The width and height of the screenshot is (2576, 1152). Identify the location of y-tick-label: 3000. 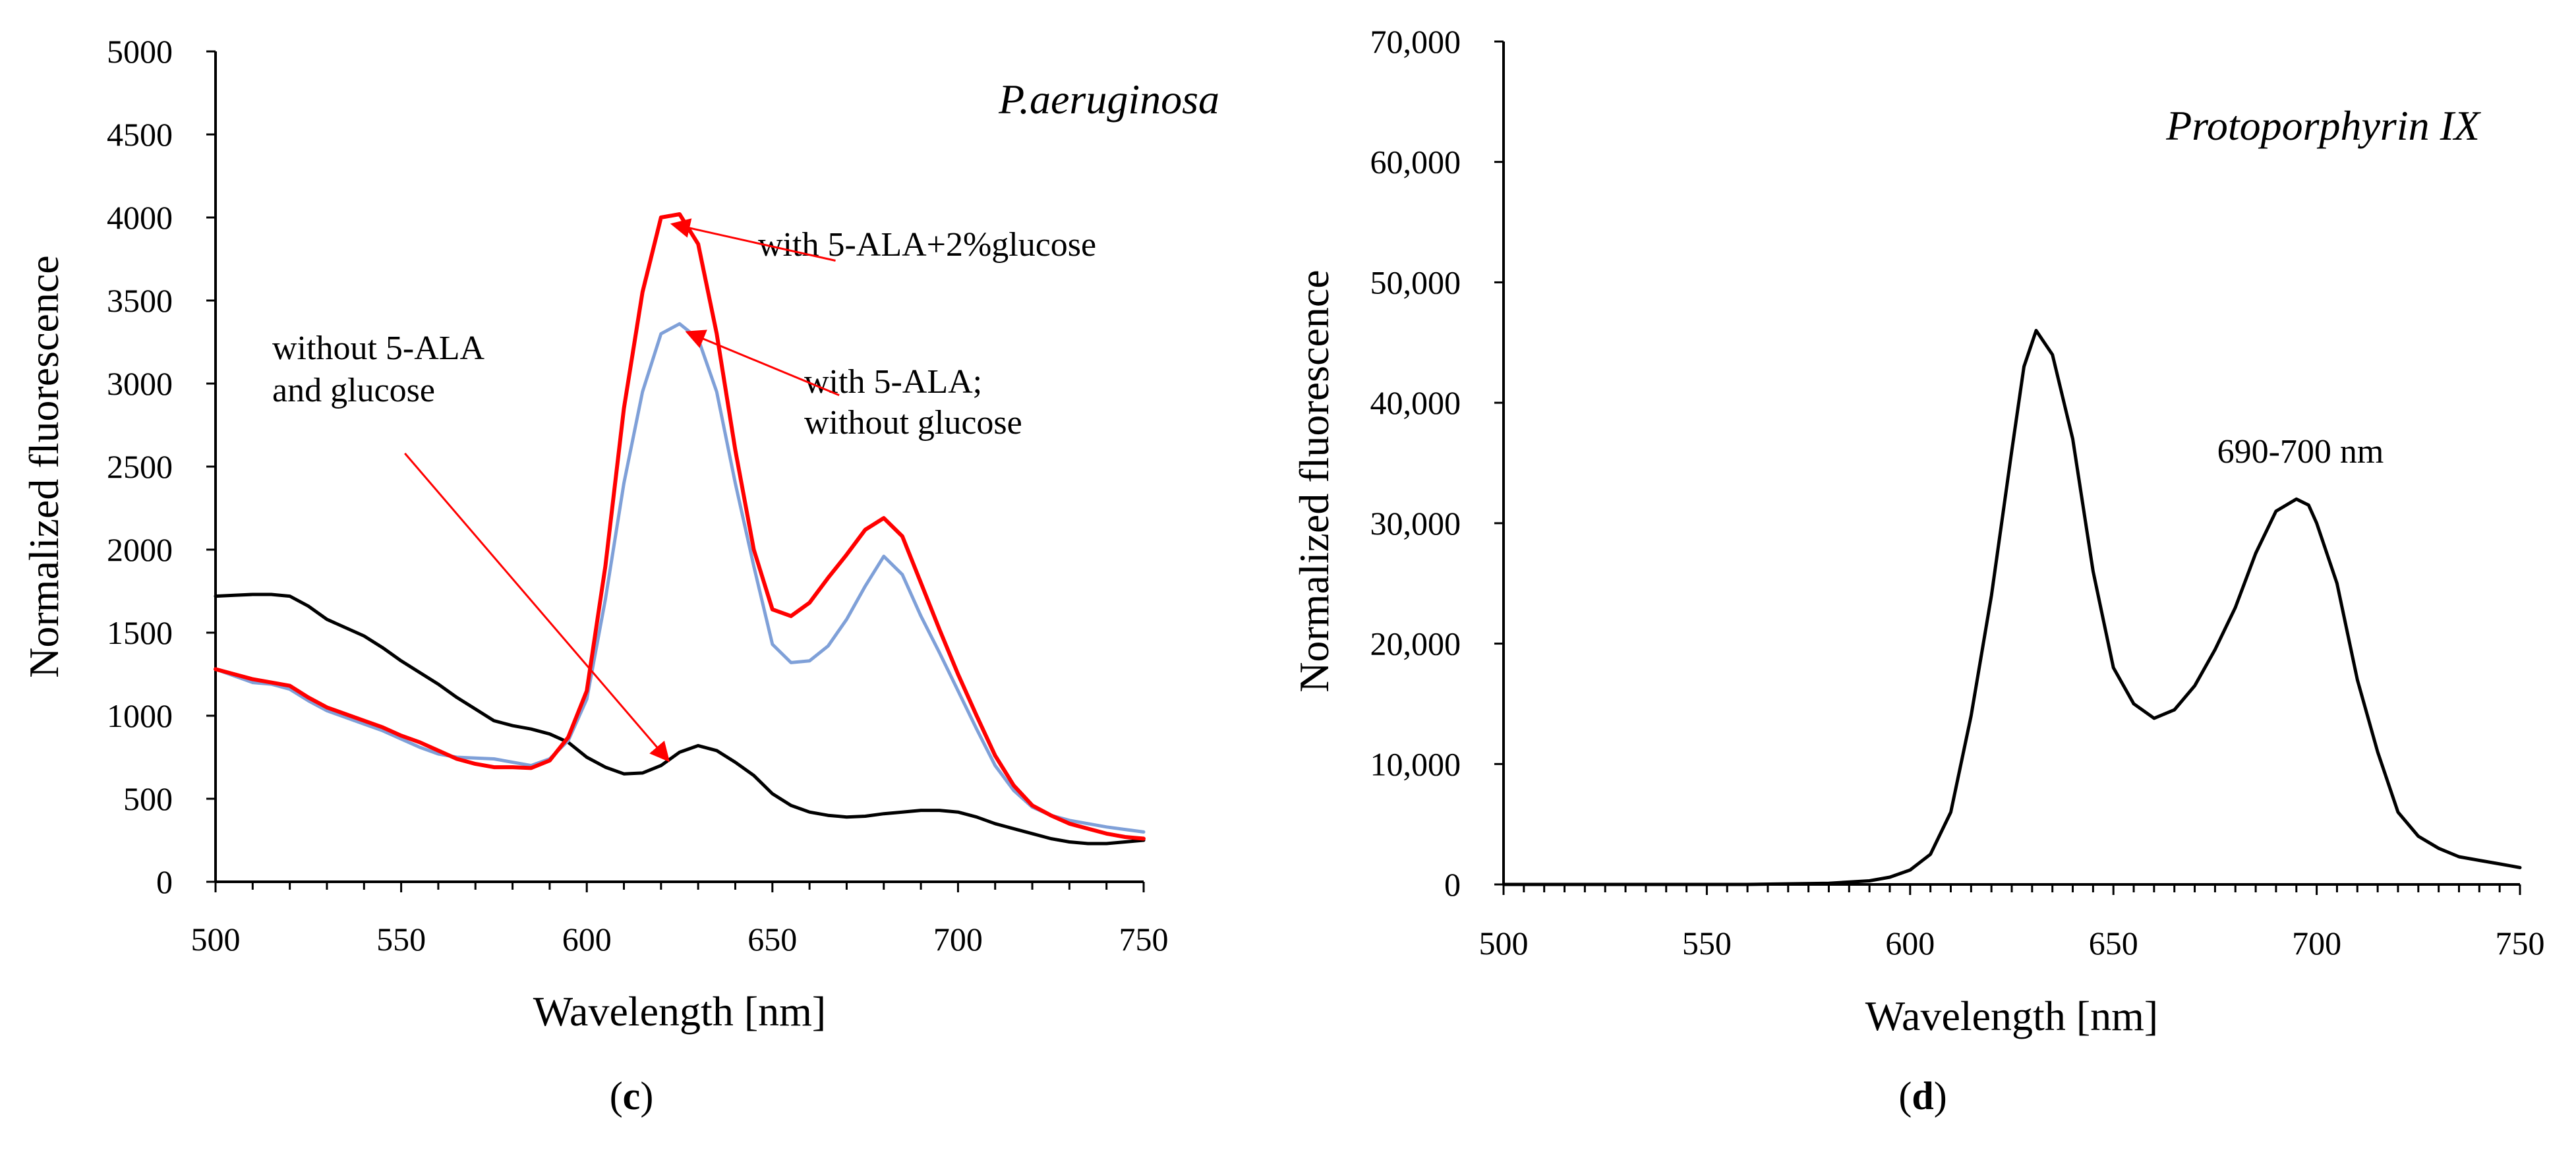
(140, 383).